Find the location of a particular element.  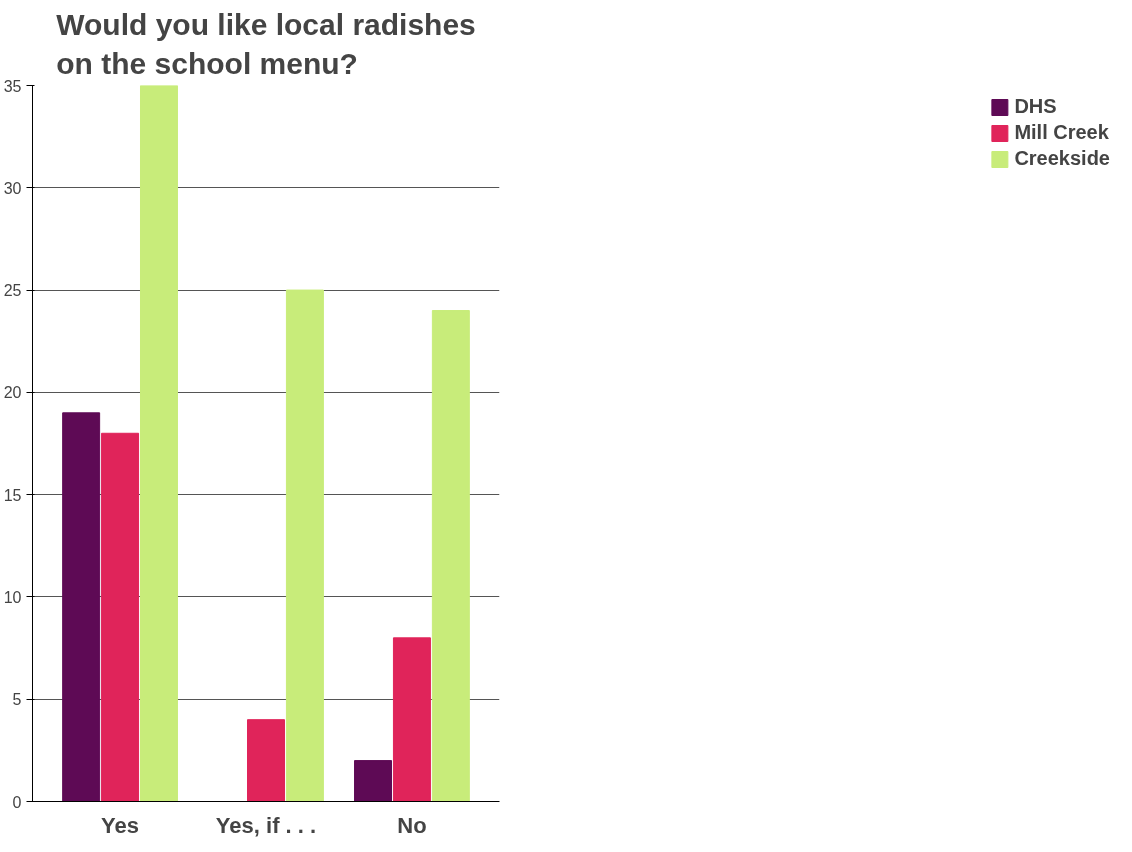

chart-title: Would you like local radishes on the school menu? is located at coordinates (266, 44).